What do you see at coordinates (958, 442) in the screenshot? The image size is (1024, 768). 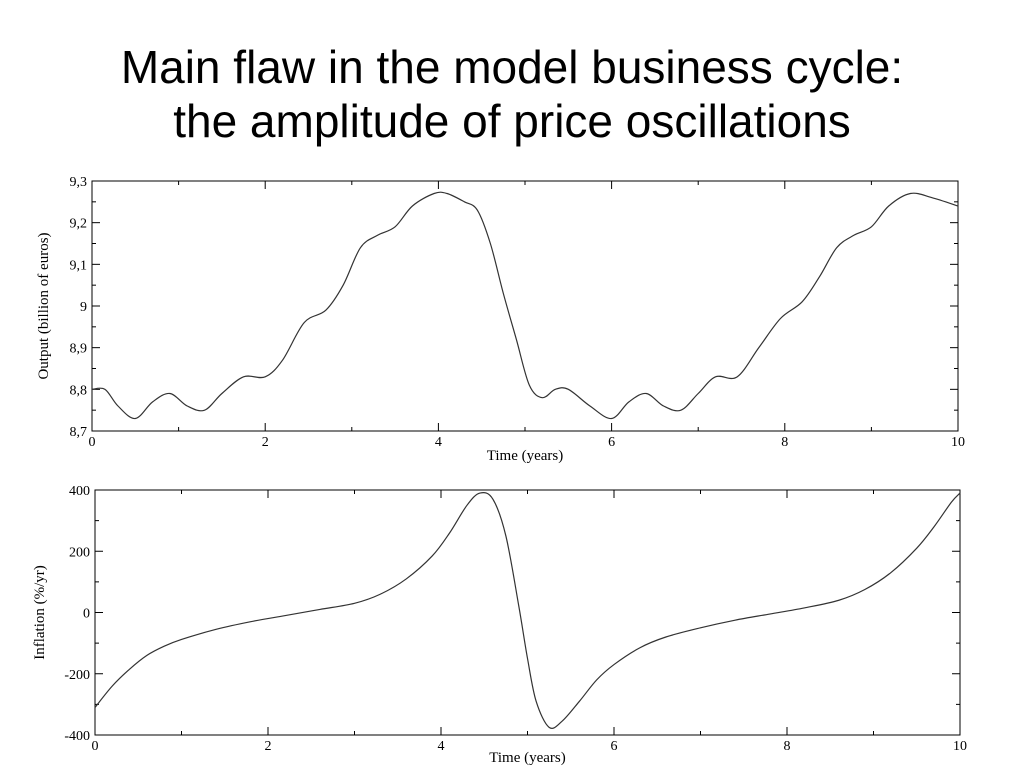 I see `output-x-tick-label: 10` at bounding box center [958, 442].